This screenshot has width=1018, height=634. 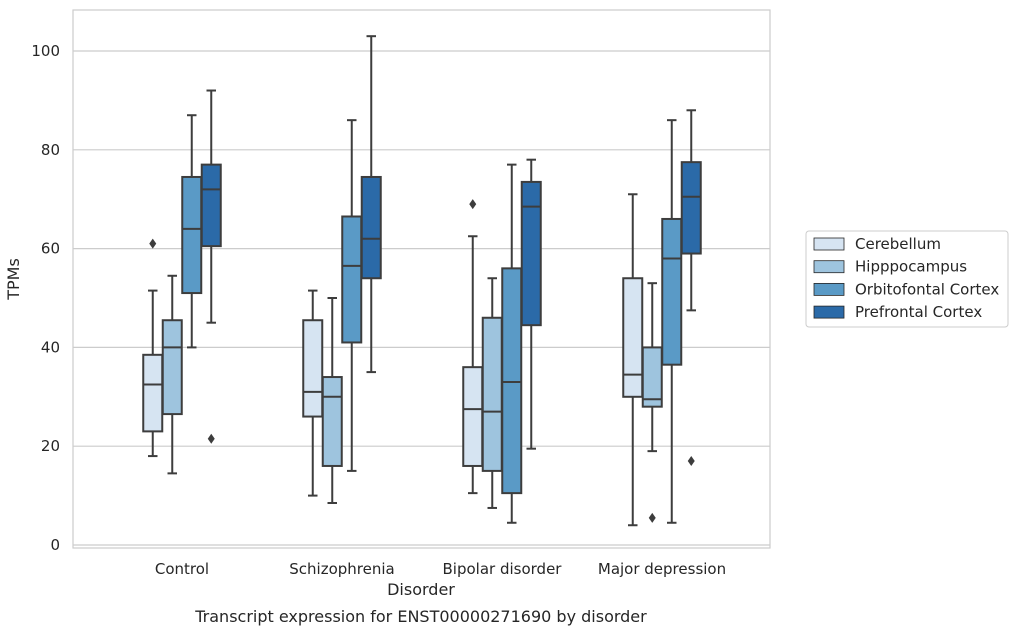 I want to click on legend-label: Hipppocampus, so click(x=911, y=267).